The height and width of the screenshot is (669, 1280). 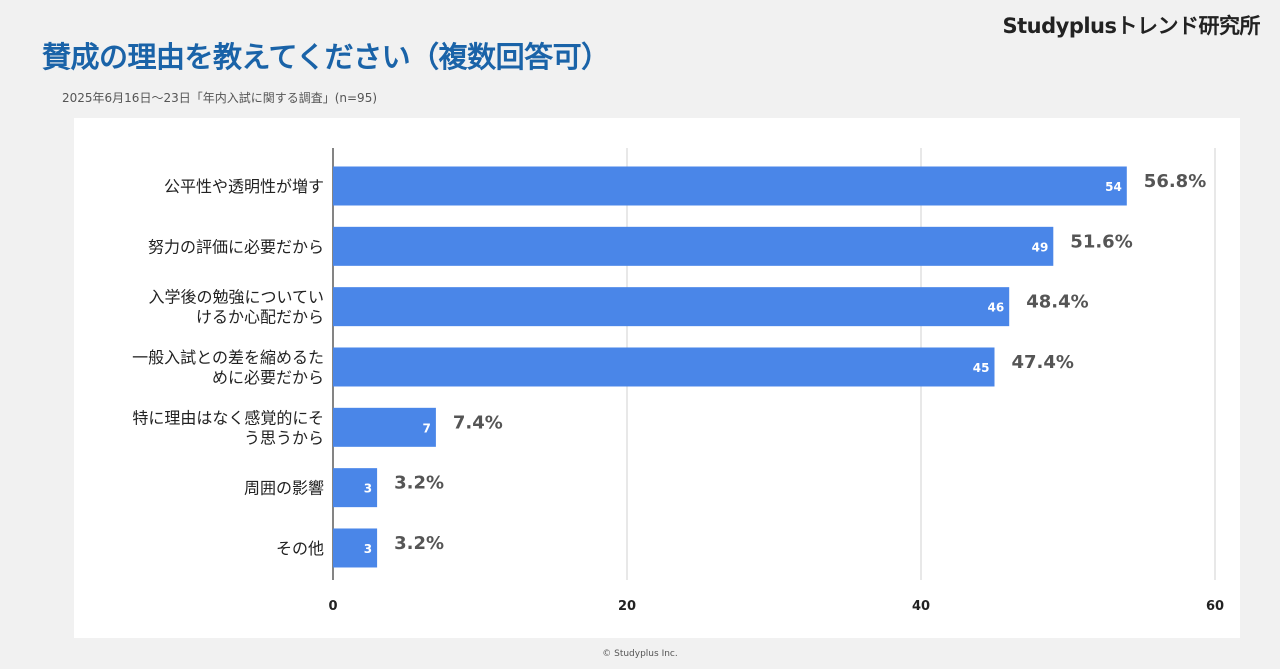 I want to click on copyright: © Studyplus Inc., so click(x=640, y=654).